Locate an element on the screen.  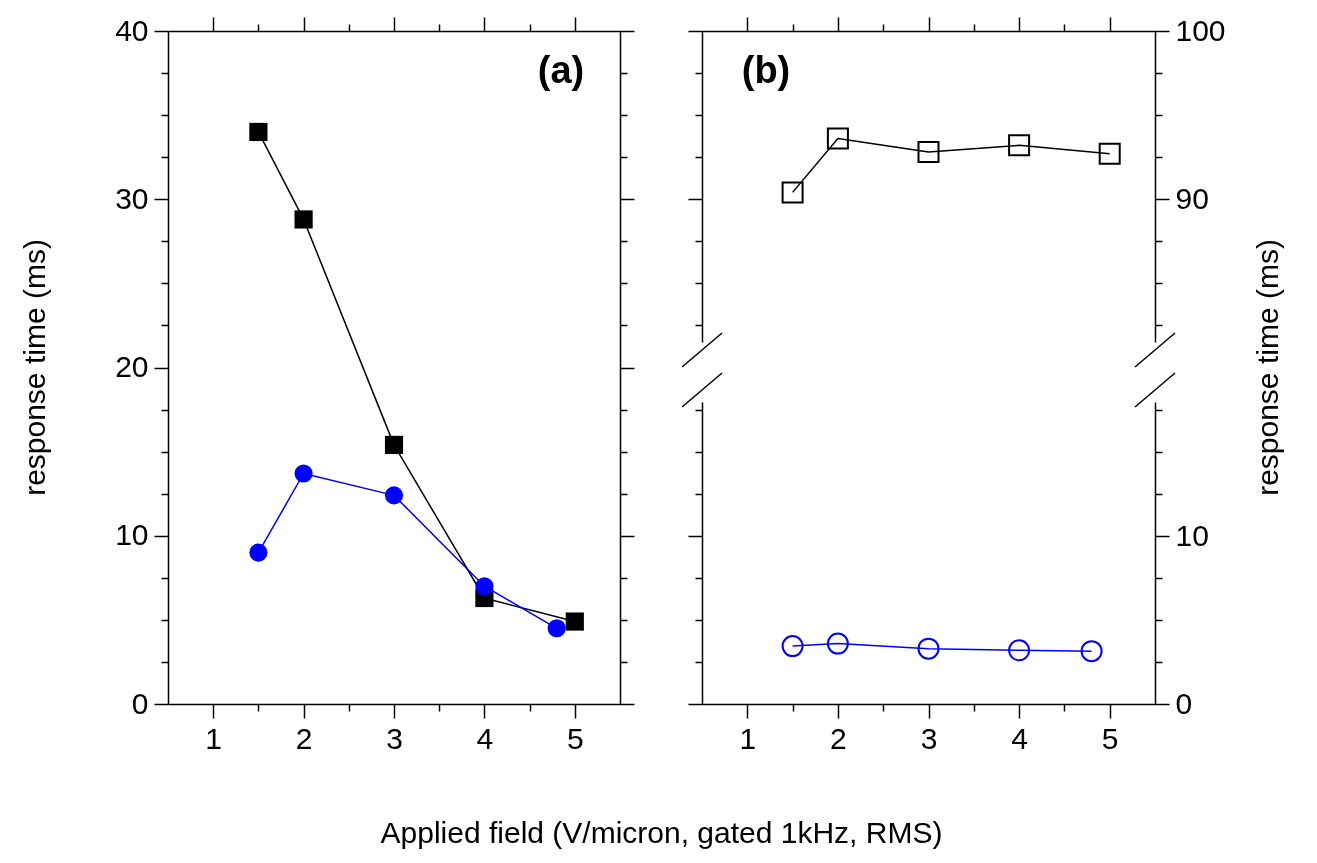
y-tick-label: 100 is located at coordinates (1200, 30).